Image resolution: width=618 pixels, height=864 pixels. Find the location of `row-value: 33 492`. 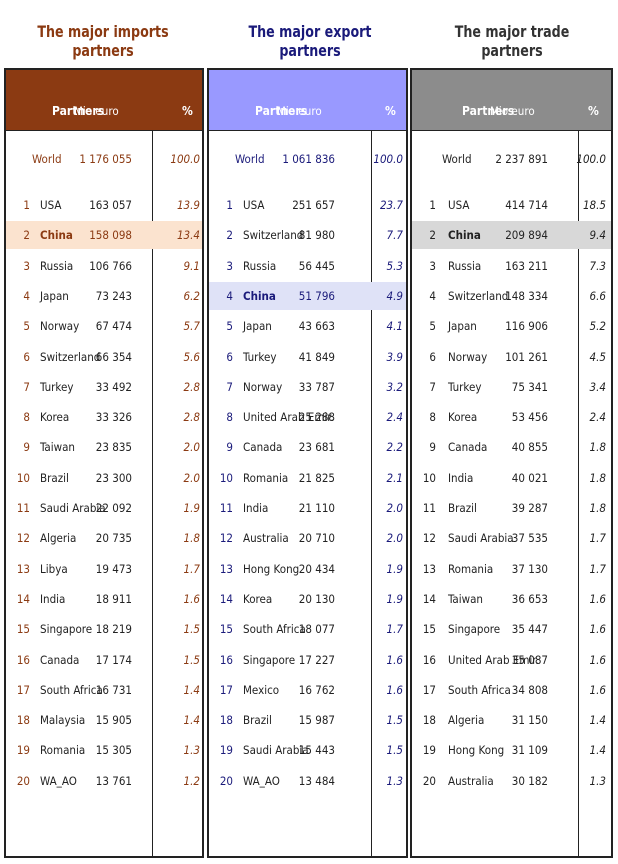

row-value: 33 492 is located at coordinates (113, 386).